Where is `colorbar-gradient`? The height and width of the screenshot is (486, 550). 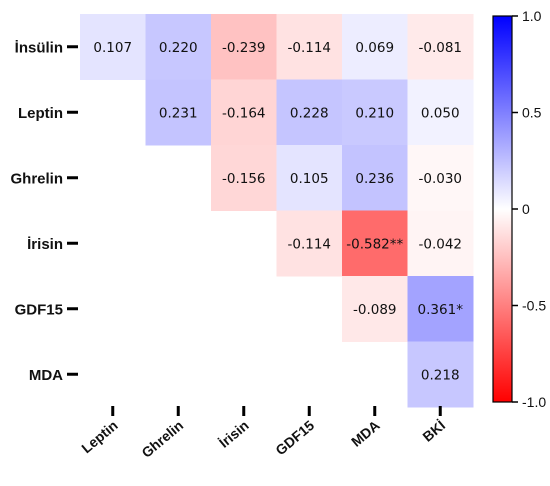 colorbar-gradient is located at coordinates (502, 209).